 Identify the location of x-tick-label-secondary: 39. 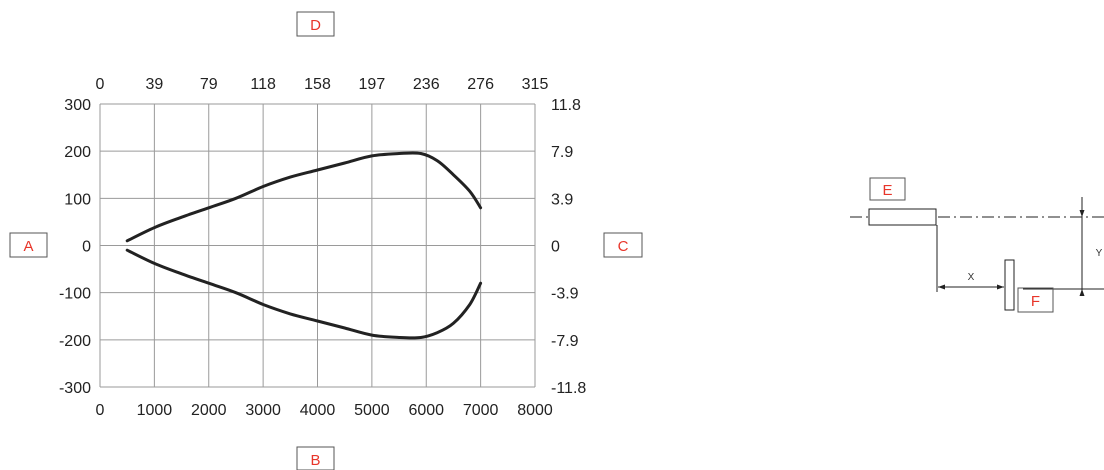
(154, 84).